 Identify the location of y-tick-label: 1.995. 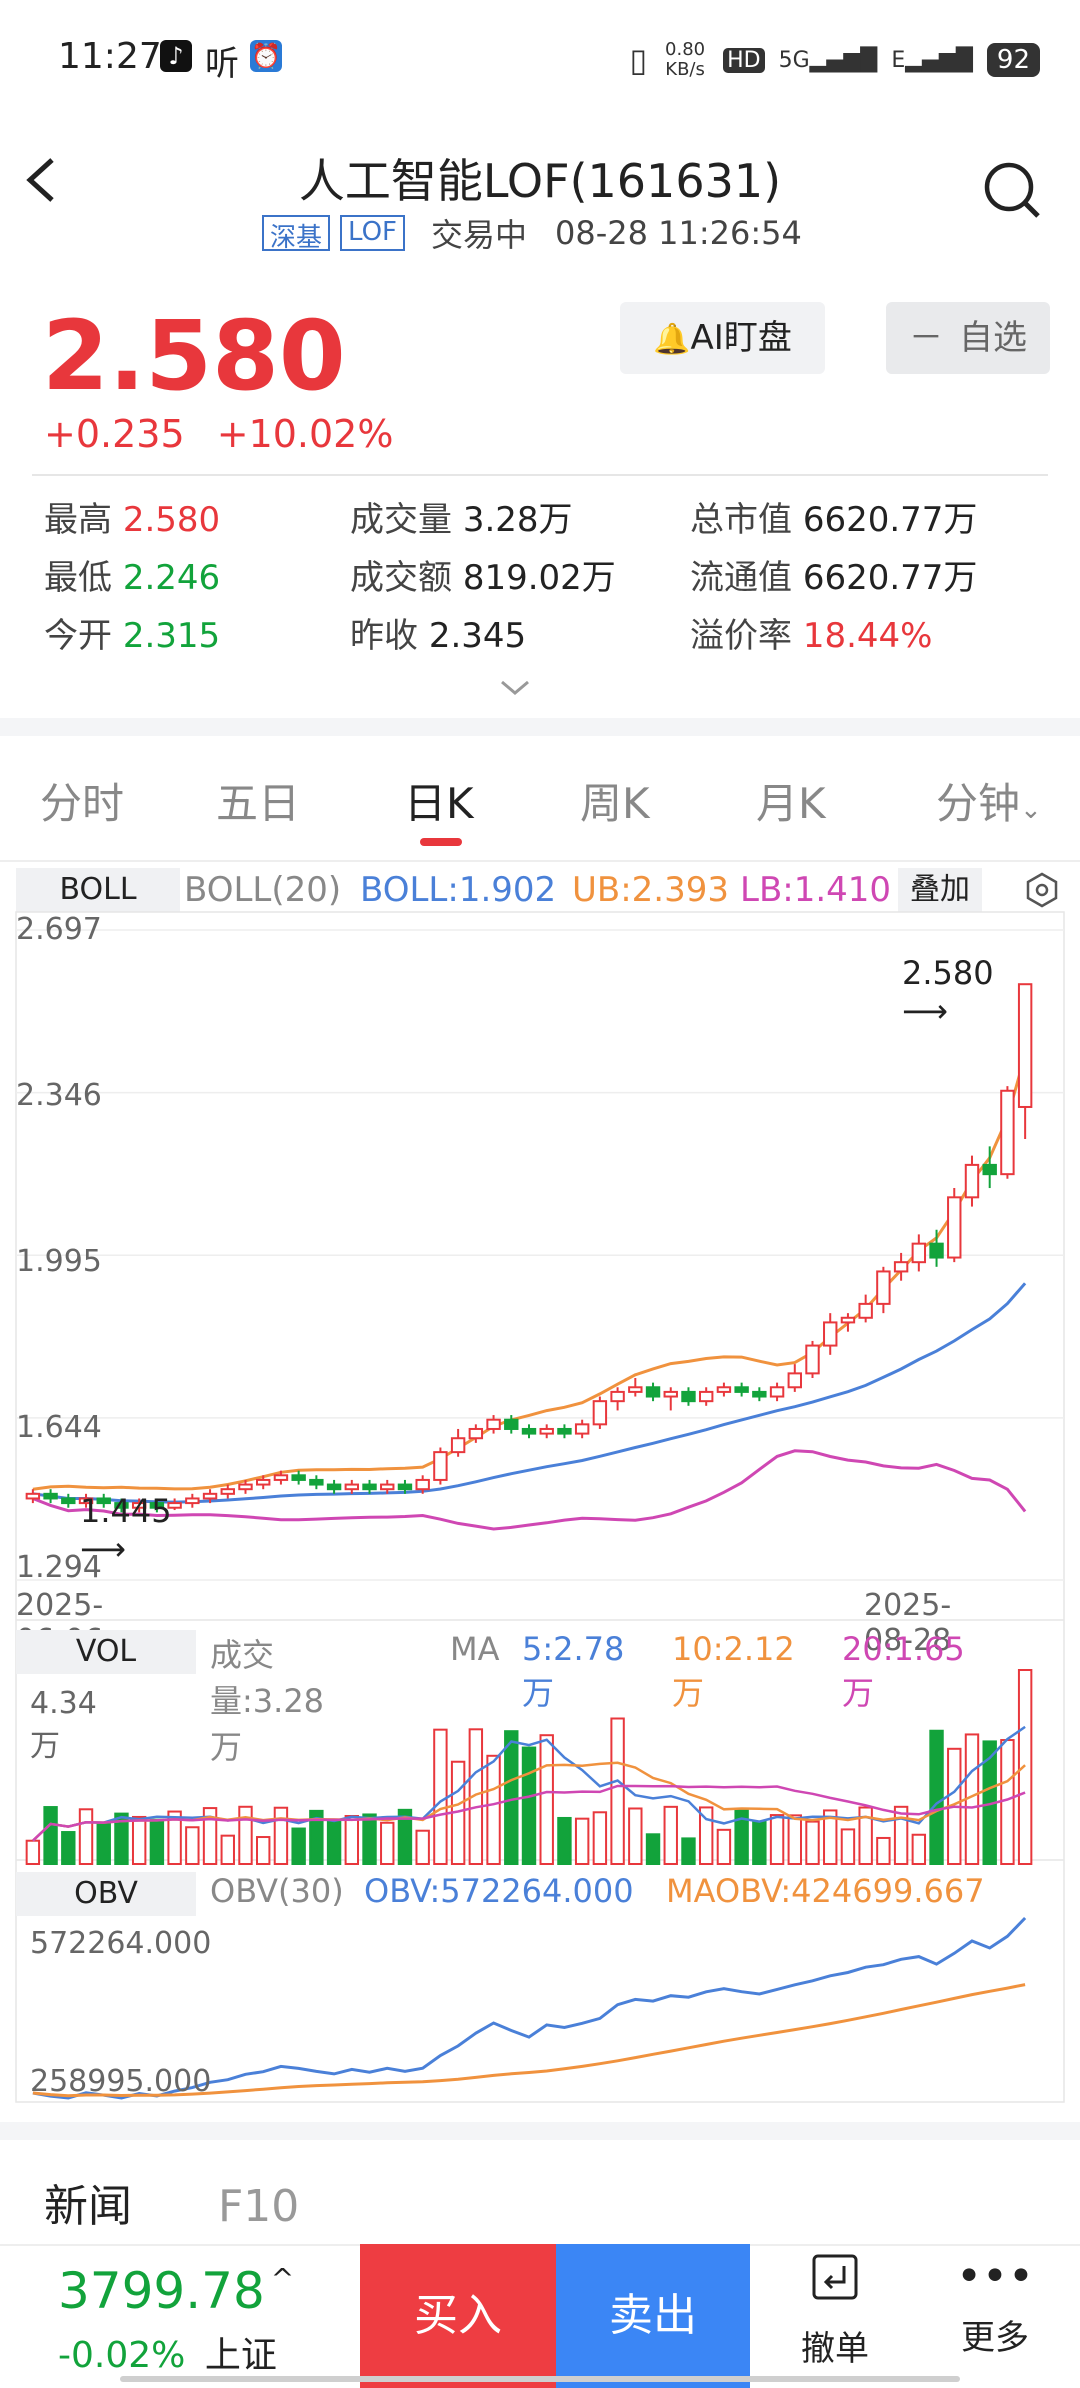
(59, 1261).